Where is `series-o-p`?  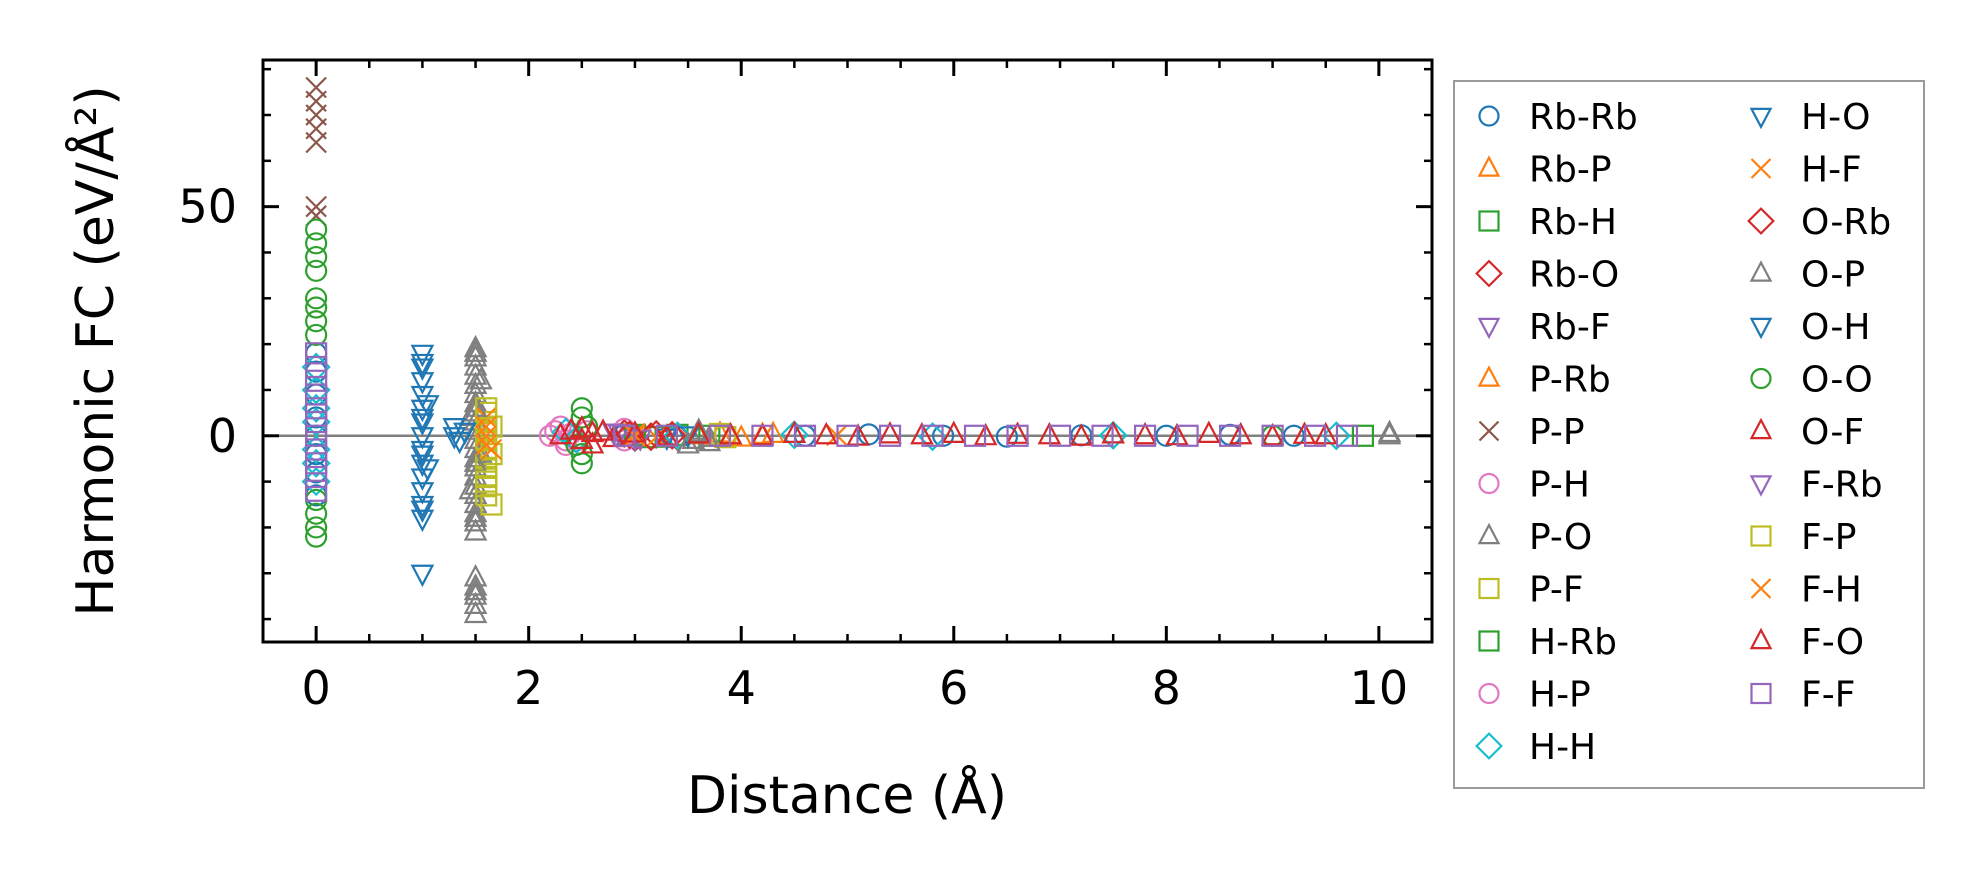
series-o-p is located at coordinates (932, 470).